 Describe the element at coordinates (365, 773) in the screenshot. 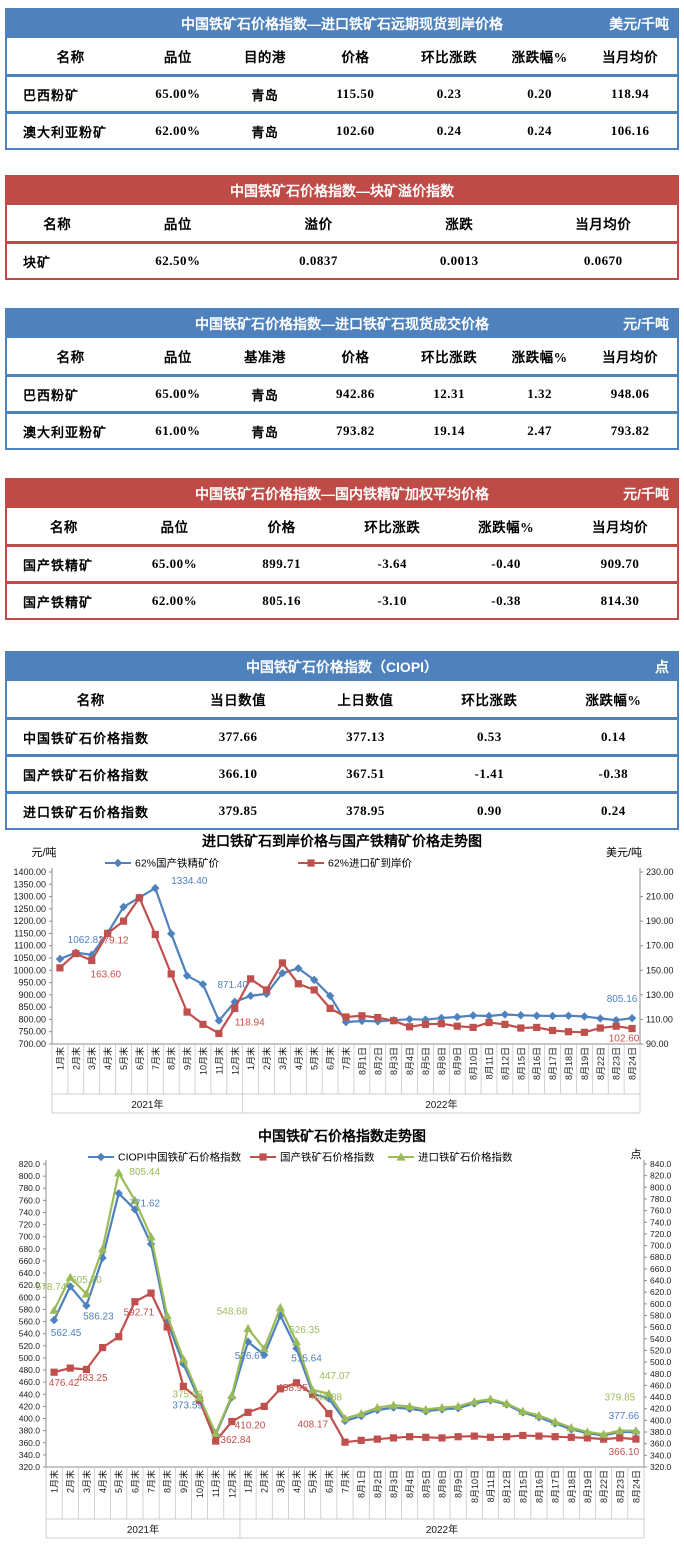

I see `table-cell: 367.51` at that location.